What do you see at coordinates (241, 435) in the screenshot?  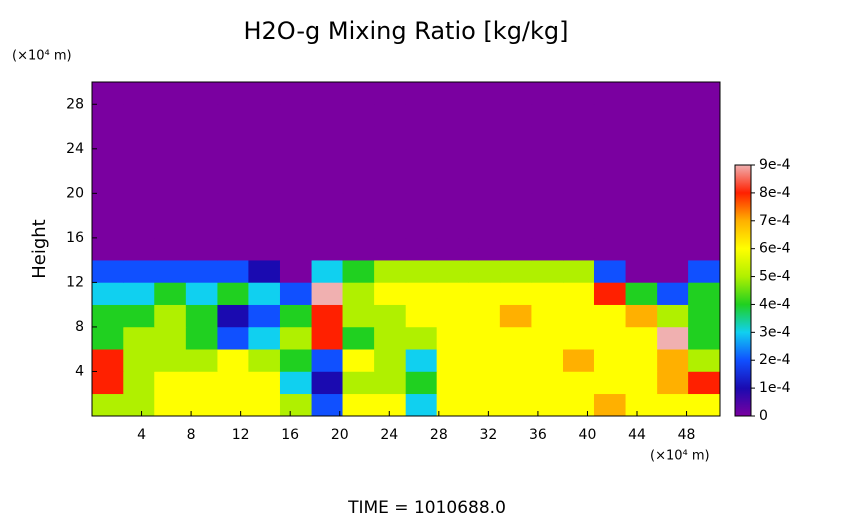 I see `x-tick-label: 12` at bounding box center [241, 435].